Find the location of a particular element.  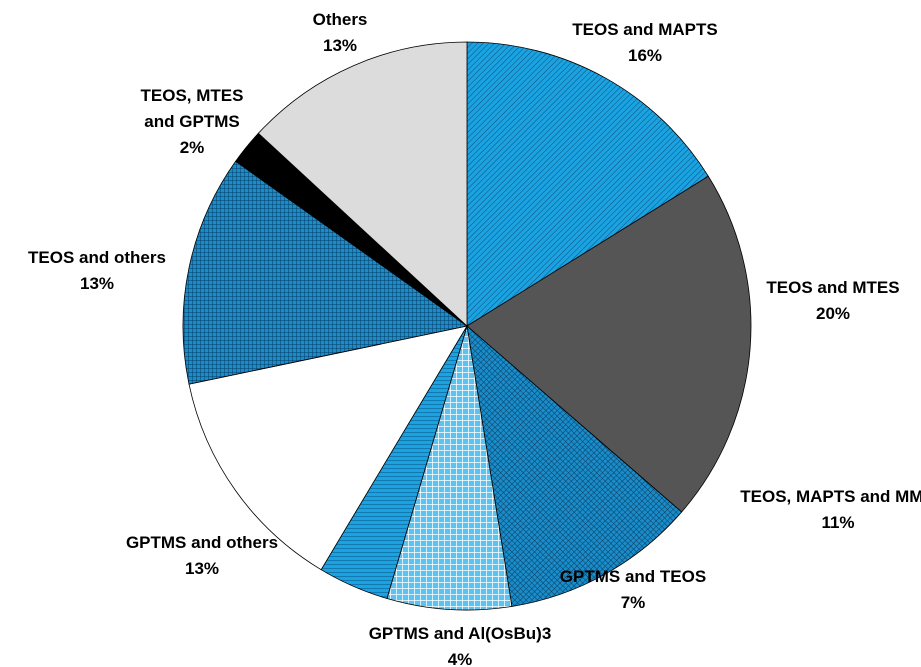

slice-value: 16% is located at coordinates (645, 55).